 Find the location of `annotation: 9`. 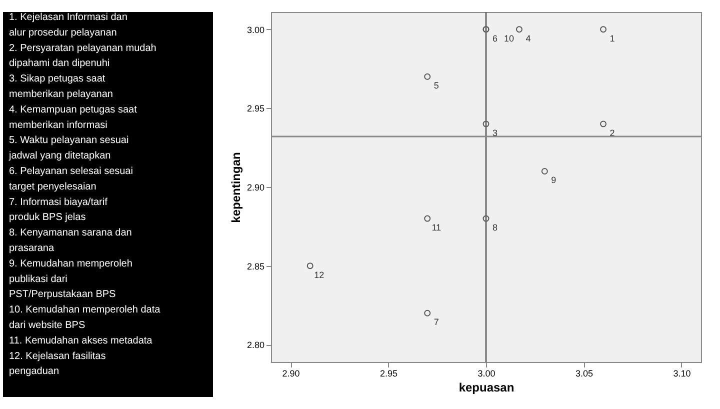

annotation: 9 is located at coordinates (553, 180).